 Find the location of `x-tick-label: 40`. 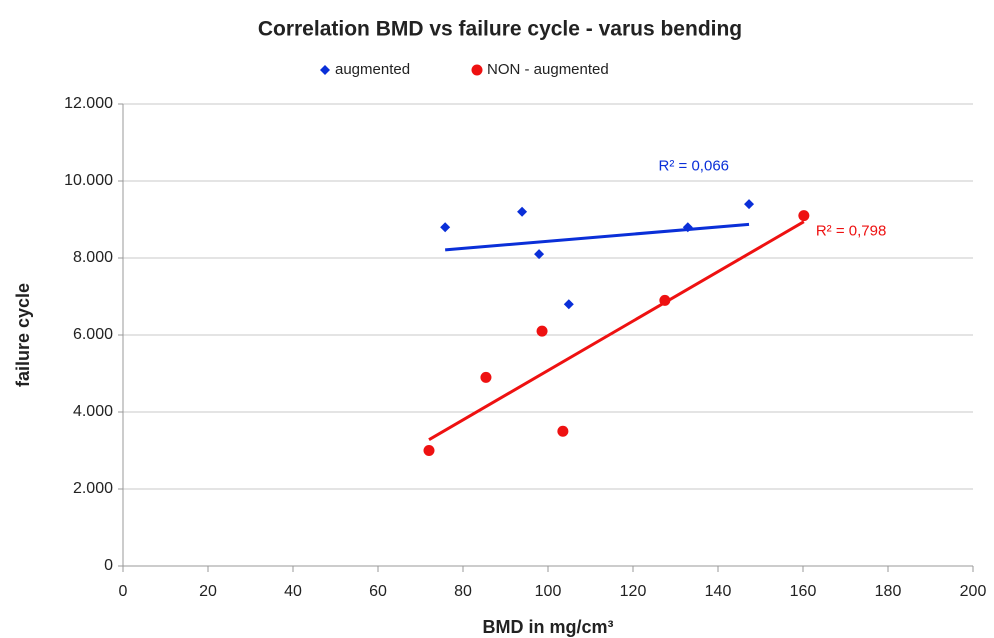

x-tick-label: 40 is located at coordinates (293, 591).